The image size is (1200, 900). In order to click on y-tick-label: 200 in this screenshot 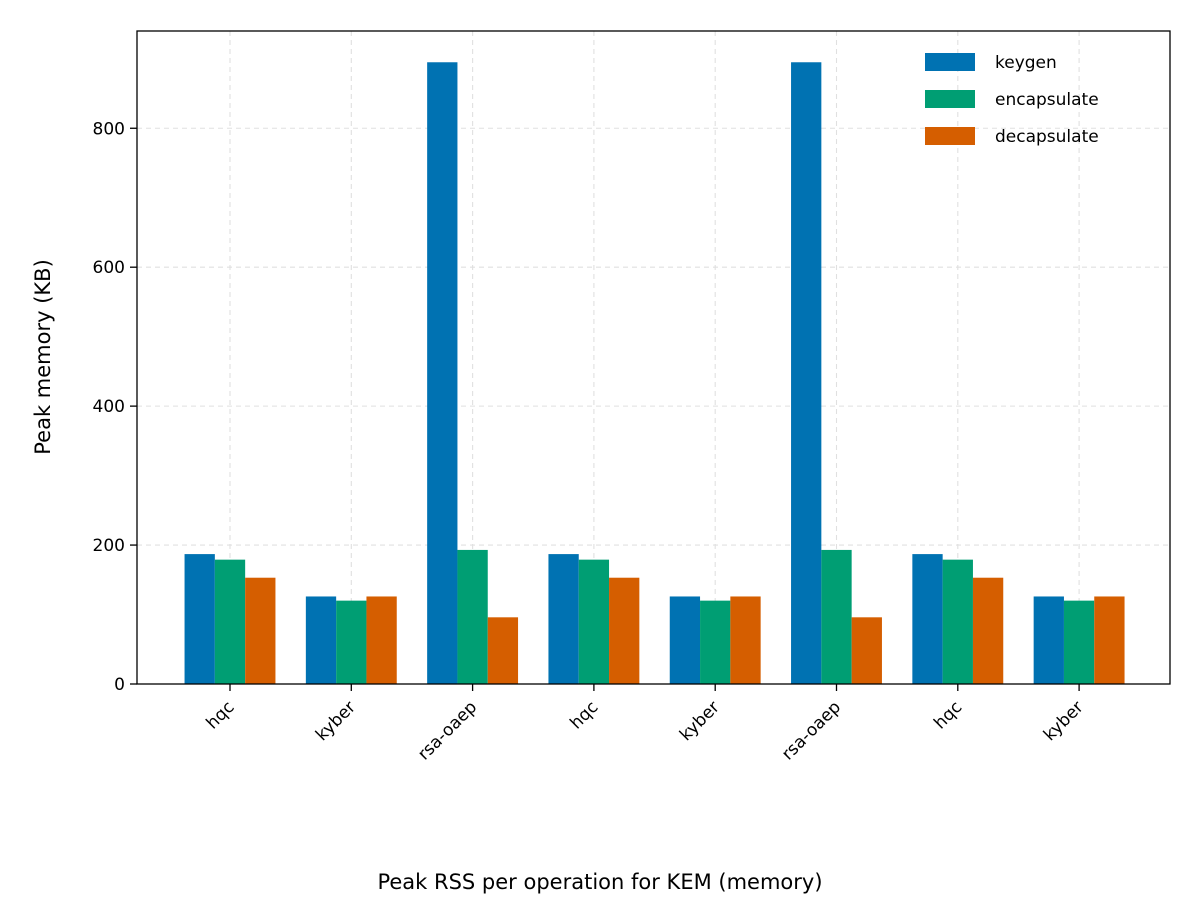, I will do `click(109, 546)`.